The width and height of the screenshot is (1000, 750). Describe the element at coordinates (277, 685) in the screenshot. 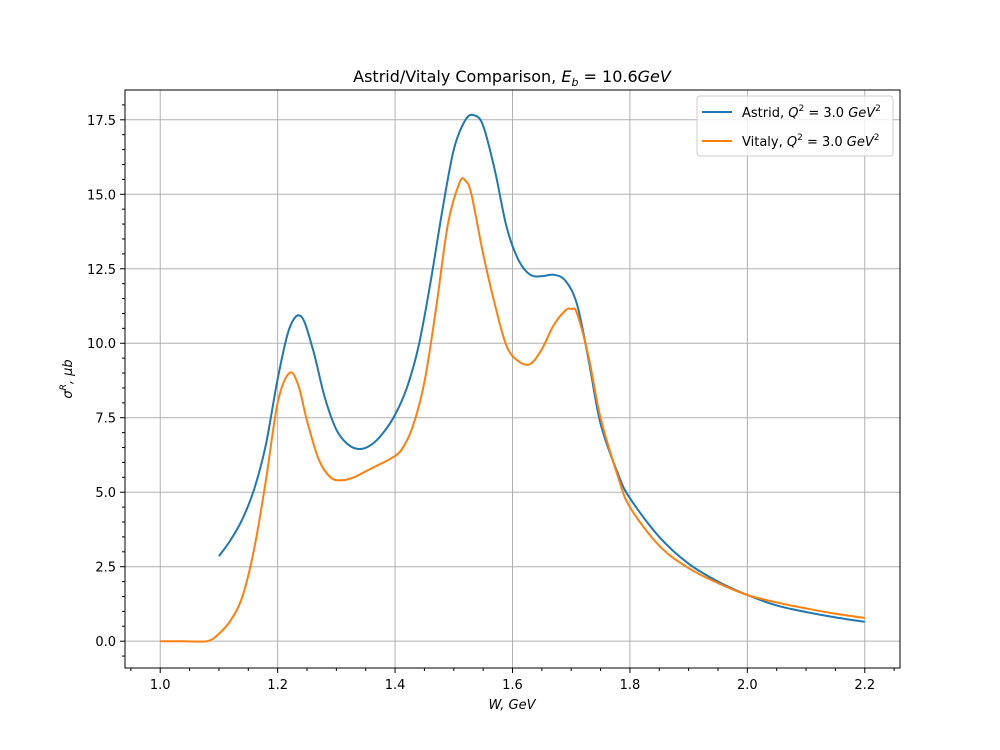

I see `x-tick-label: 1.2` at that location.